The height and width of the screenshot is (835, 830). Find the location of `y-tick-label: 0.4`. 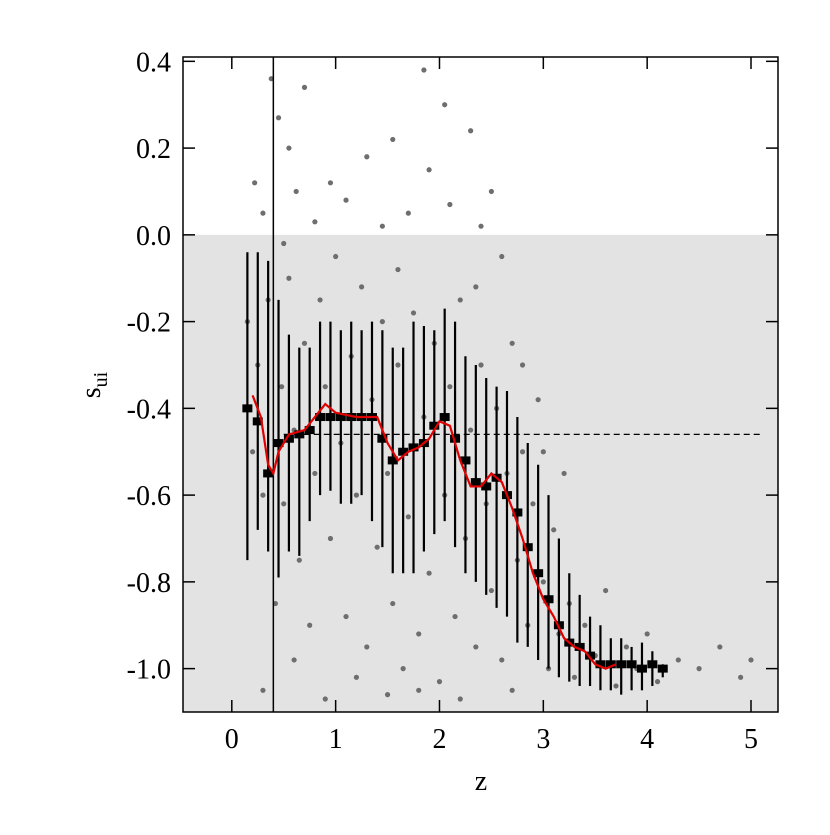

y-tick-label: 0.4 is located at coordinates (153, 62).